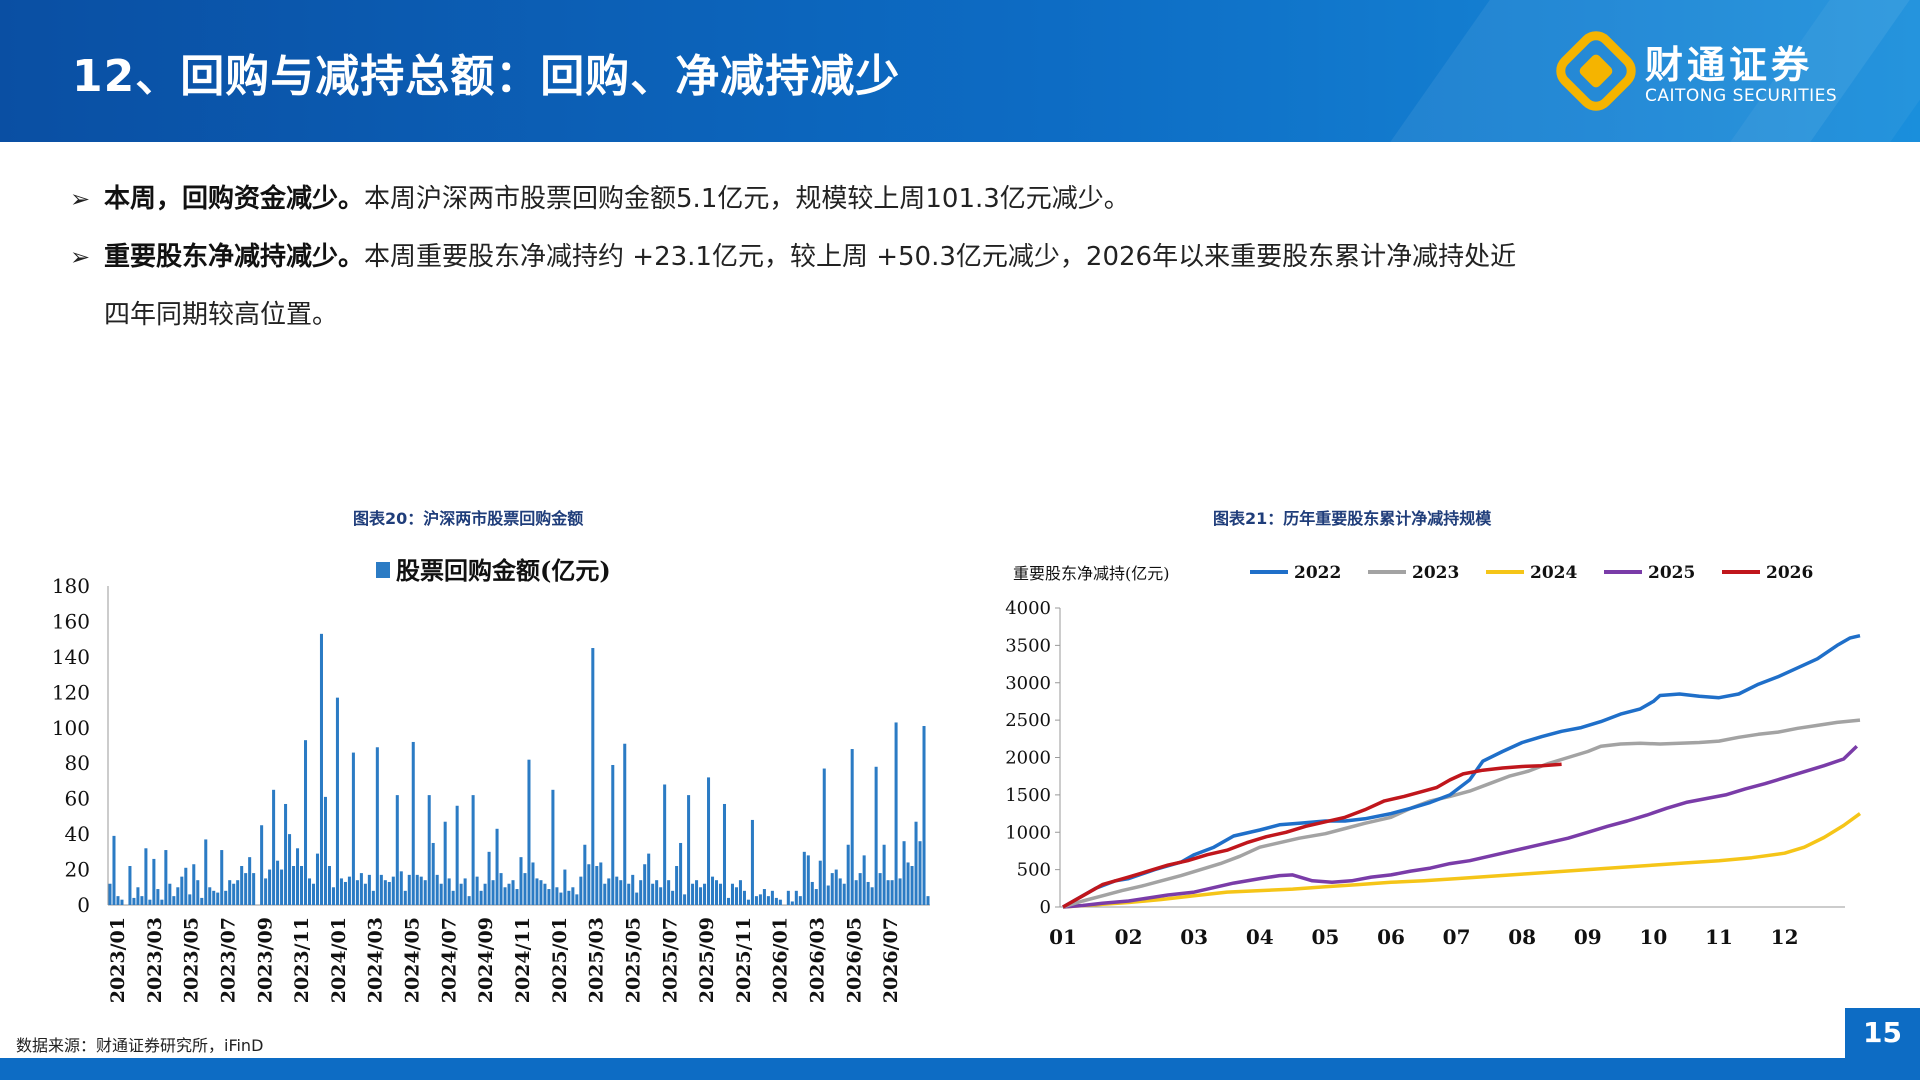 The width and height of the screenshot is (1920, 1080). Describe the element at coordinates (1129, 937) in the screenshot. I see `x-tick-label: 02` at that location.